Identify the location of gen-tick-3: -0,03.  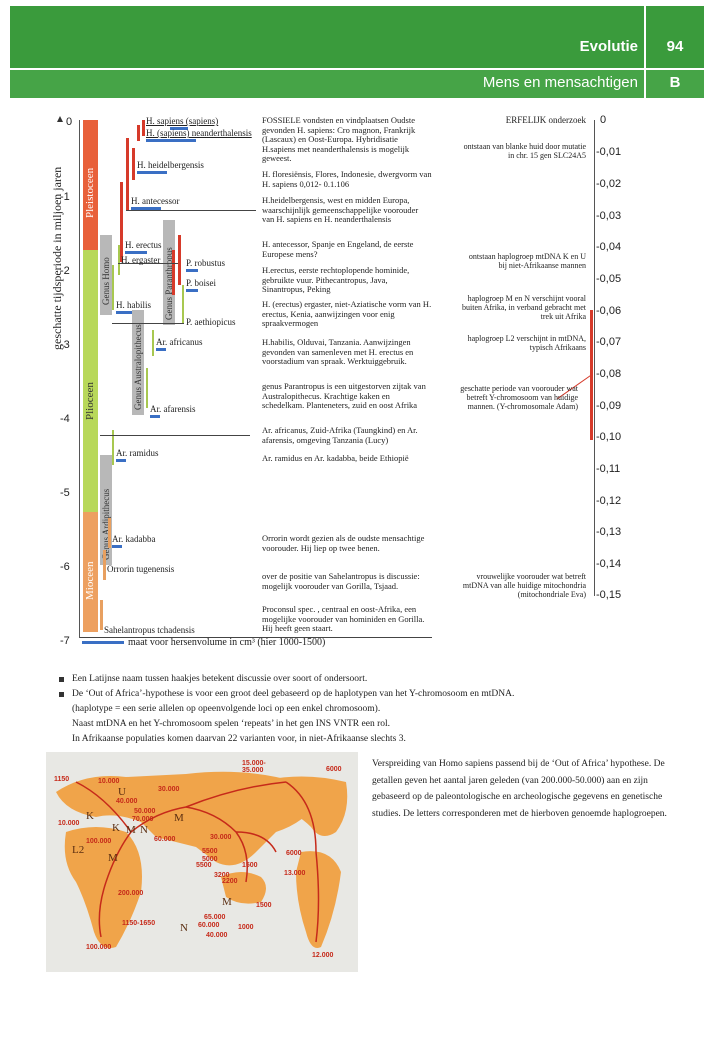
(609, 216).